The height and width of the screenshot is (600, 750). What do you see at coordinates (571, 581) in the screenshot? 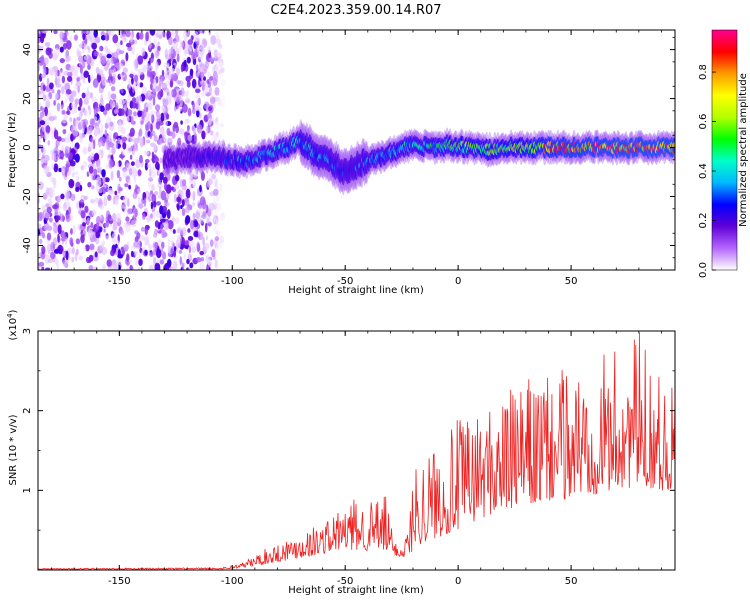
I see `x-tick-label: 50` at bounding box center [571, 581].